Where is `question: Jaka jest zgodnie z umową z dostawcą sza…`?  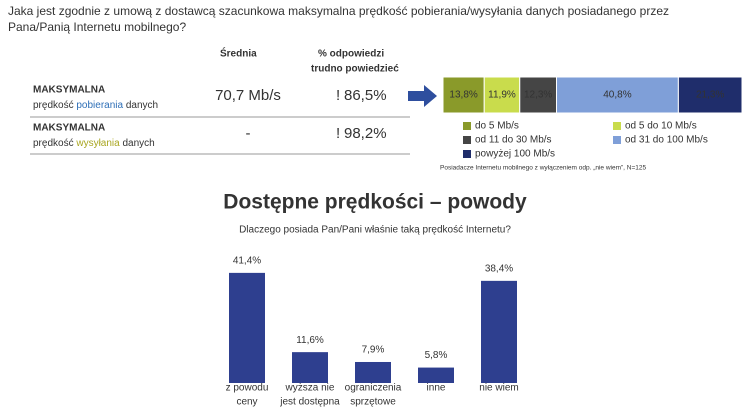
question: Jaka jest zgodnie z umową z dostawcą sza… is located at coordinates (338, 11).